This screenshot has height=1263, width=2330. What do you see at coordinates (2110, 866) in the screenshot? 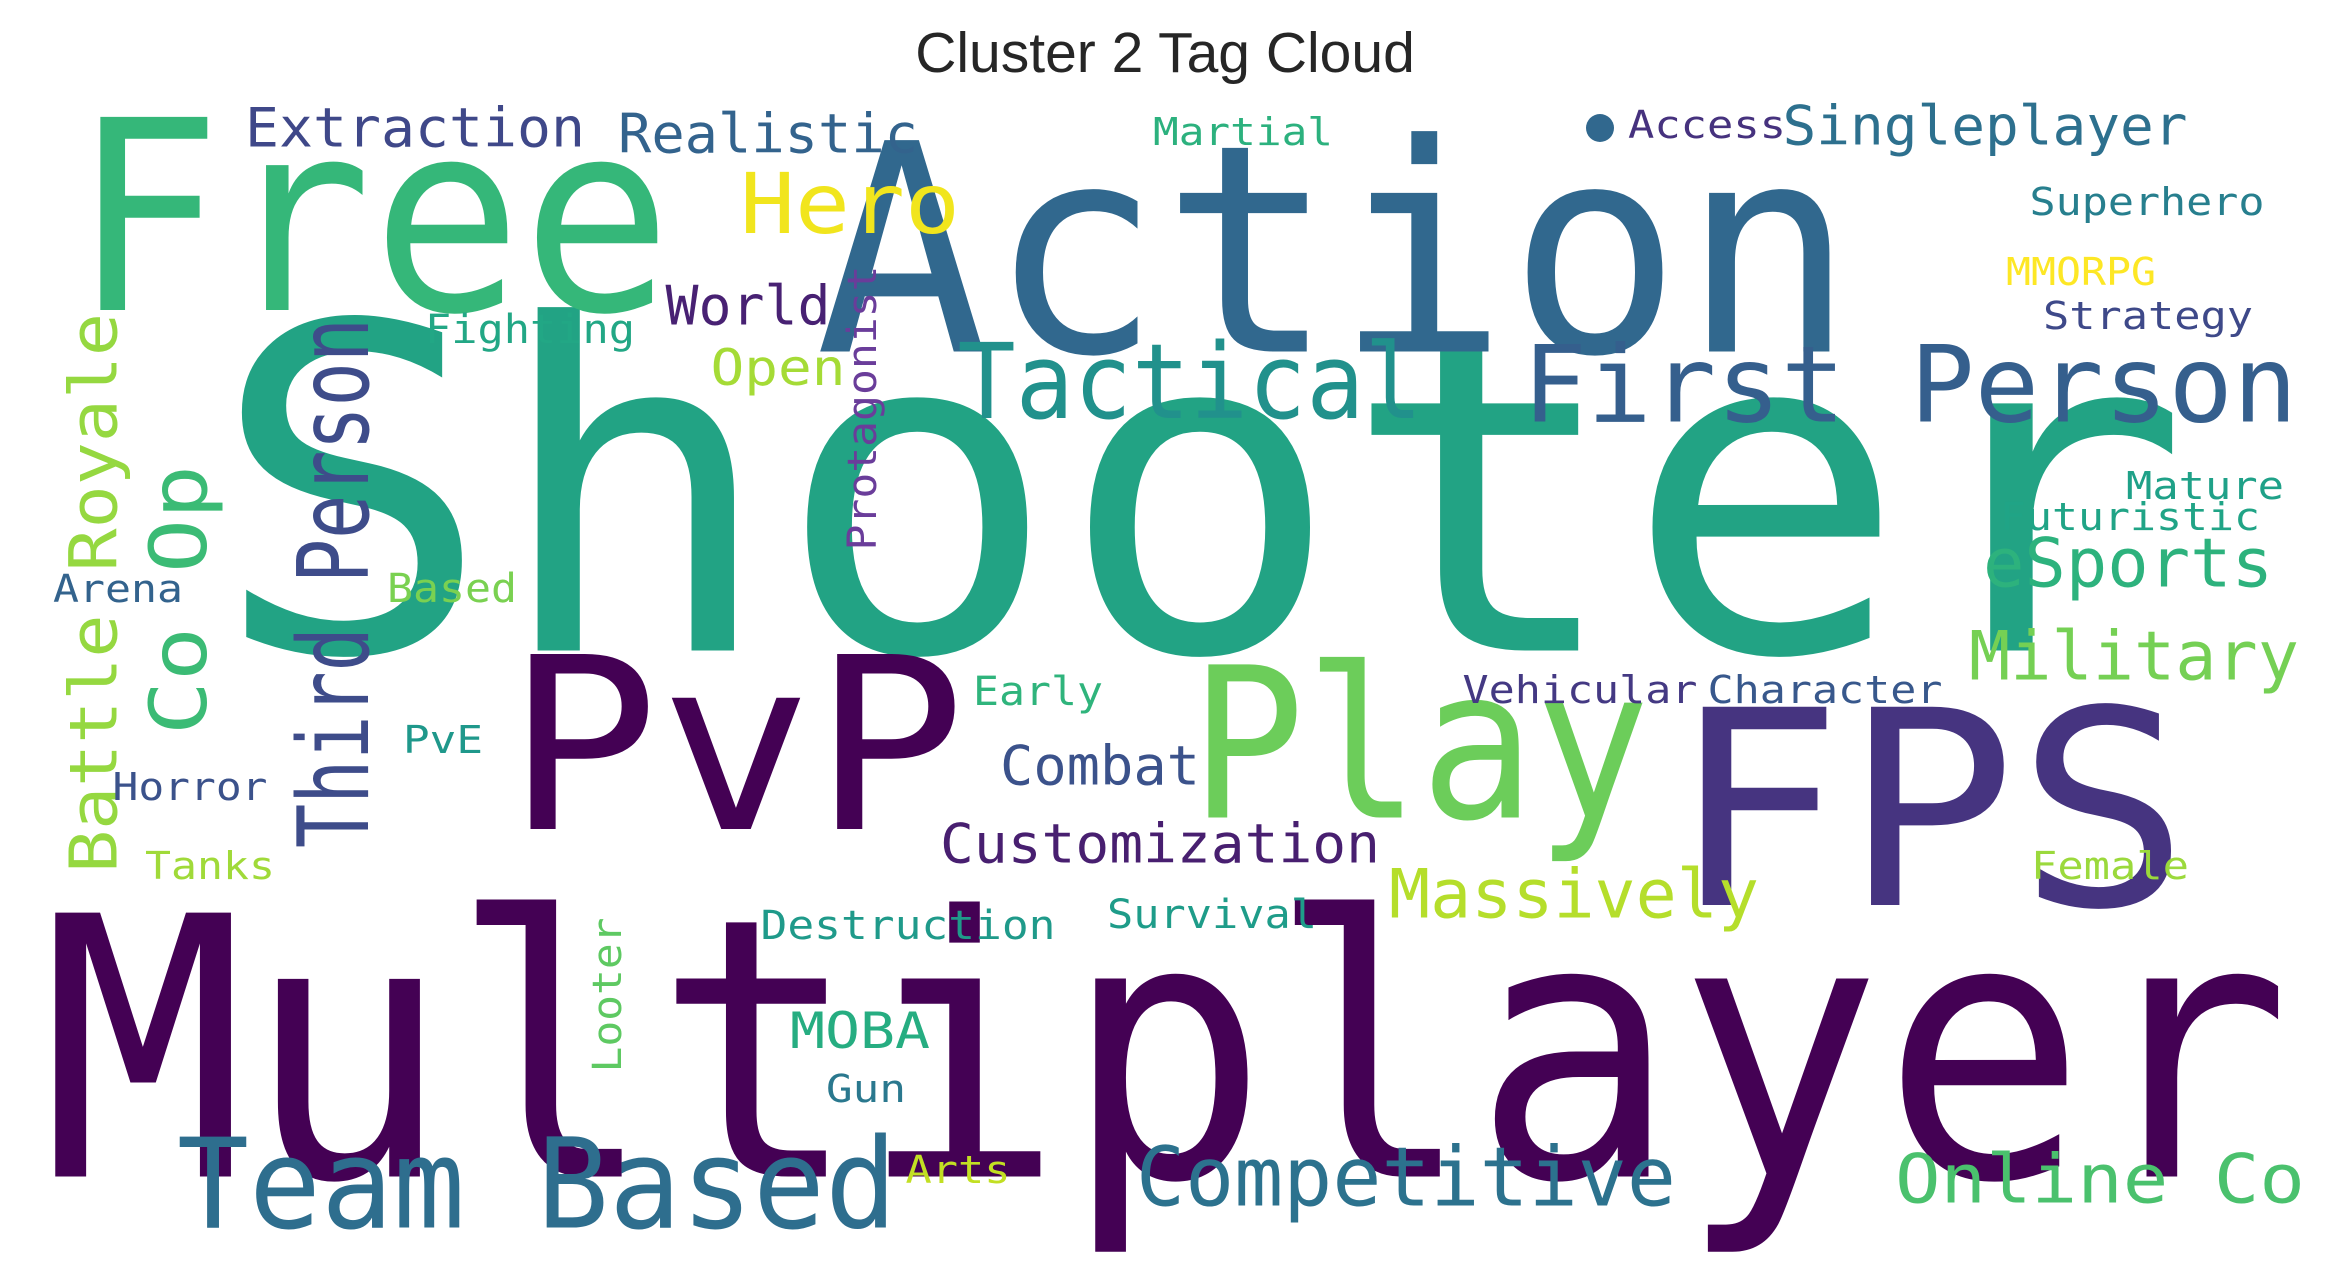
I see `word-female: Female` at bounding box center [2110, 866].